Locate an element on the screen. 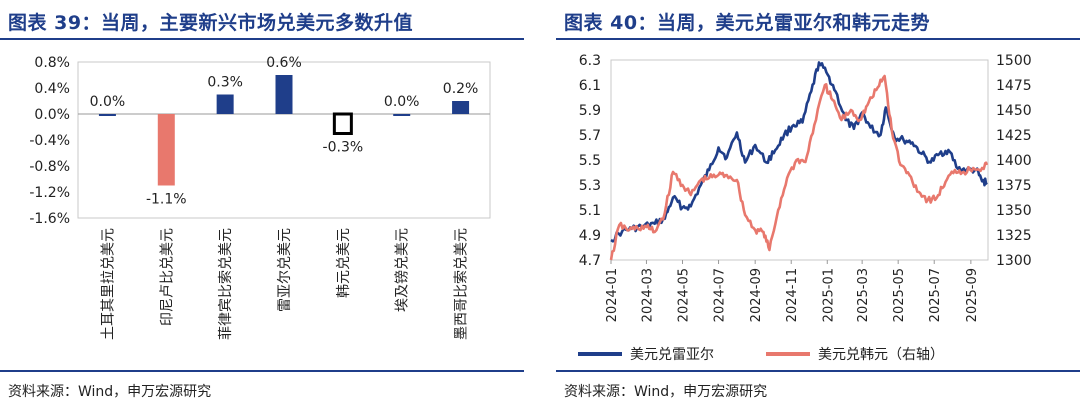  x-tick-label: 2024-03 is located at coordinates (647, 295).